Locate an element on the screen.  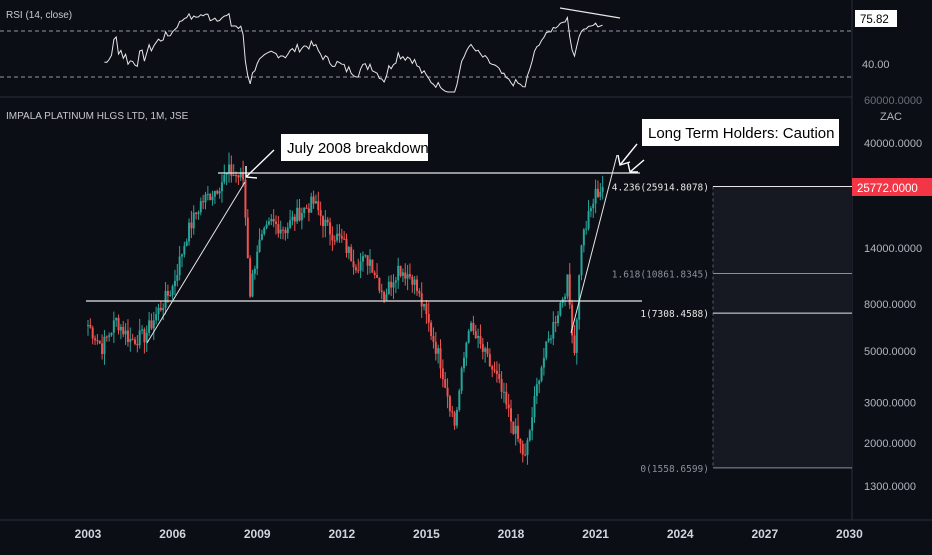
trendline-2021 is located at coordinates (594, 244).